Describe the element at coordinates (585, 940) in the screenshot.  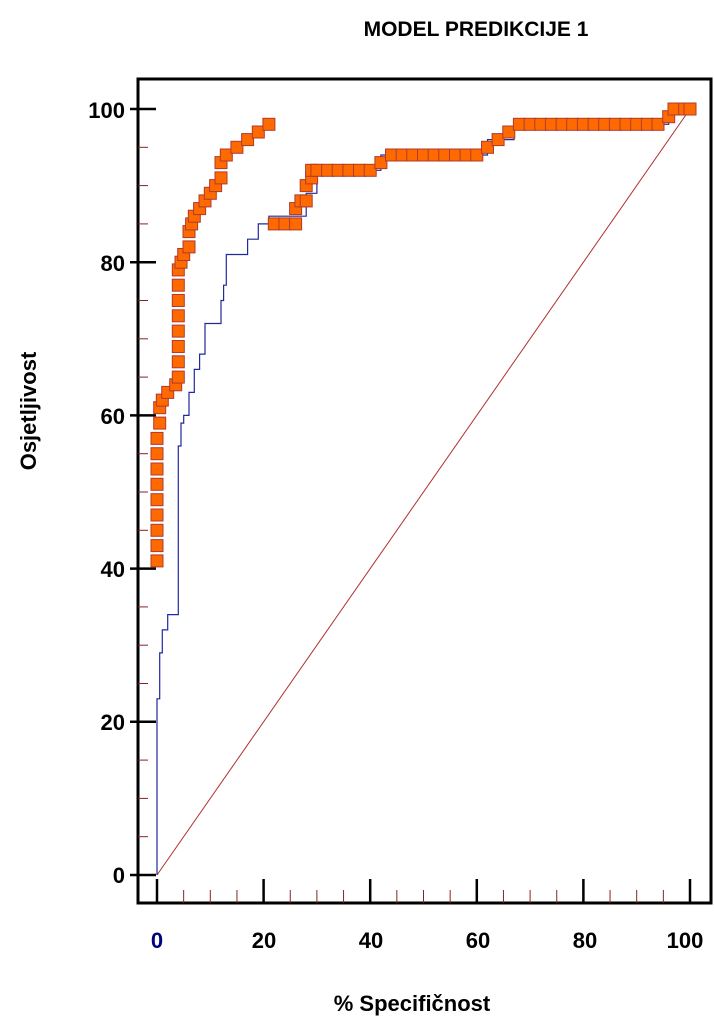
I see `x-tick-label: 80` at that location.